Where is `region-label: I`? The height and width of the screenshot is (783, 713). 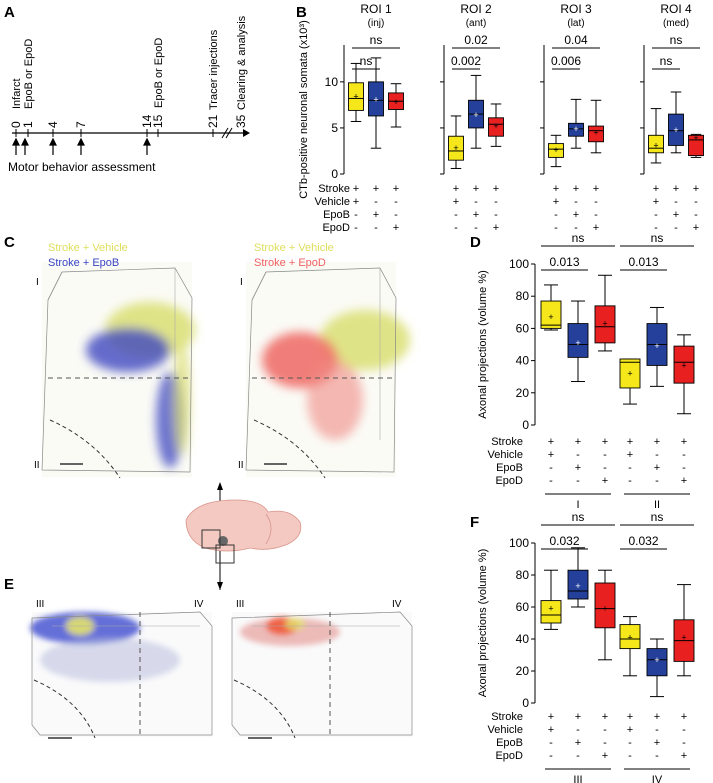
region-label: I is located at coordinates (577, 505).